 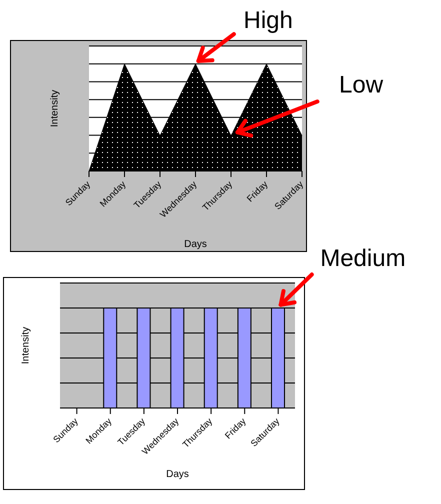 I want to click on annotation: Low, so click(x=361, y=85).